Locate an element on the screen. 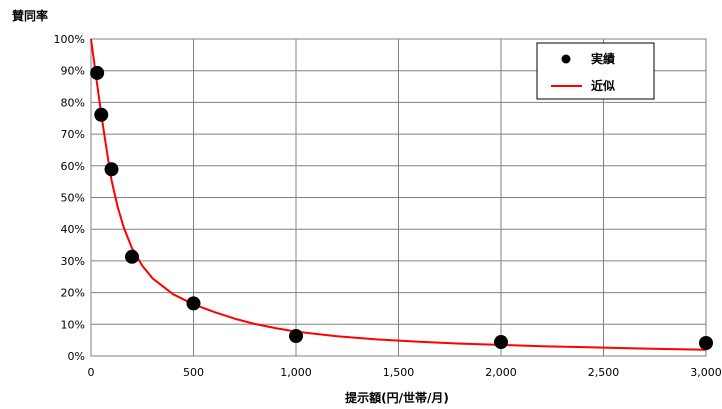  y-tick-label: 0% is located at coordinates (76, 356).